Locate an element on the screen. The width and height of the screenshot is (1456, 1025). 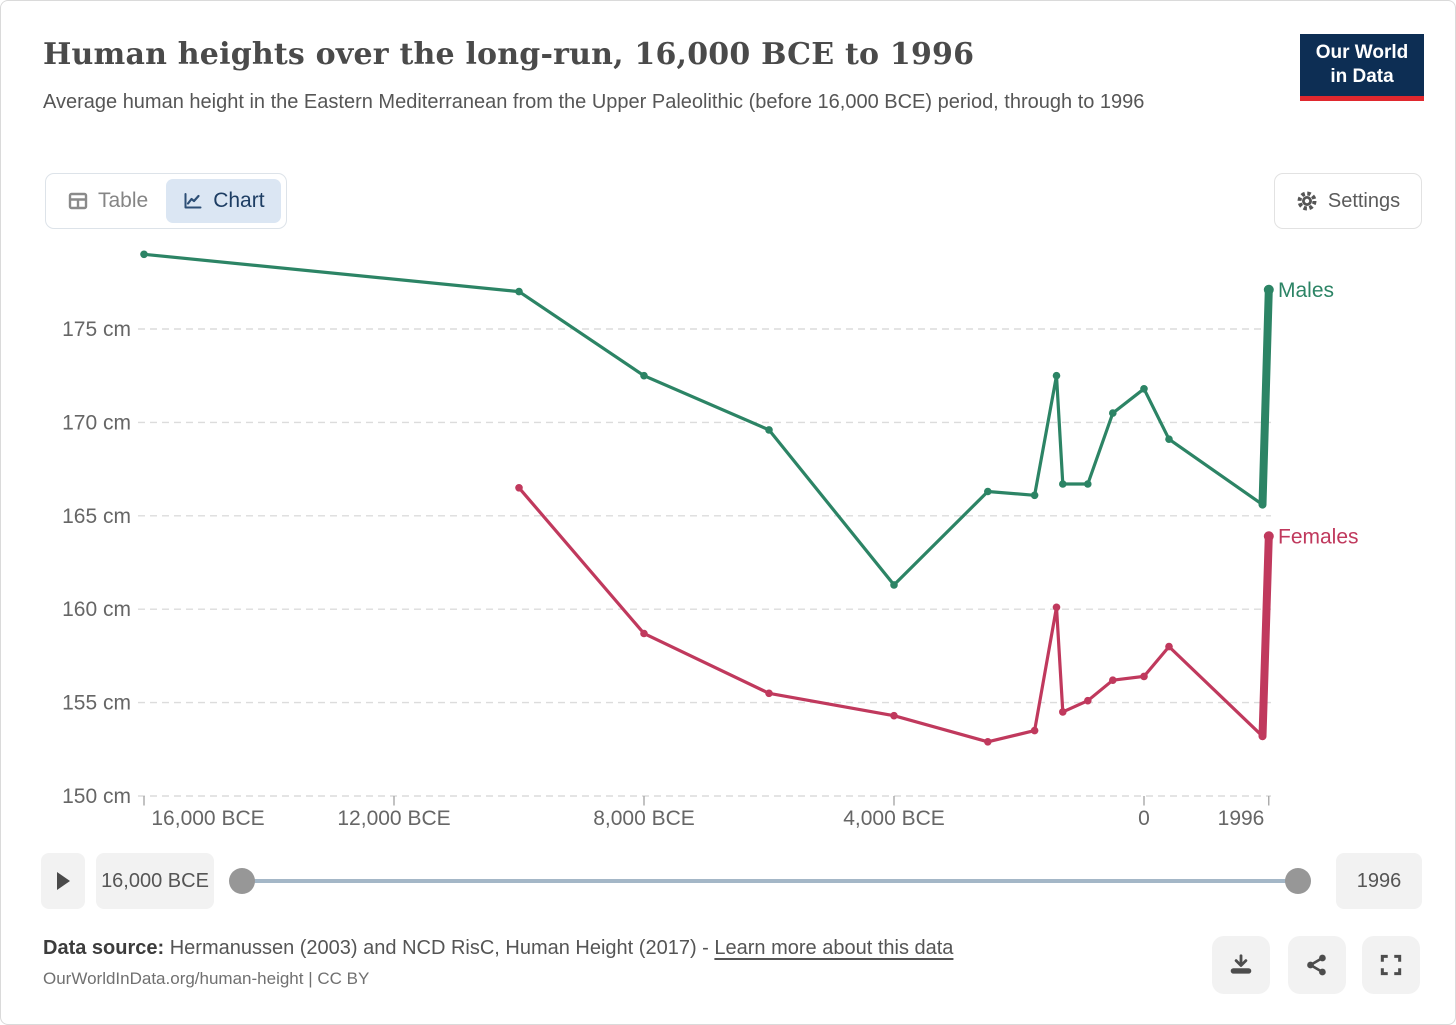
slider-handle-start is located at coordinates (242, 881).